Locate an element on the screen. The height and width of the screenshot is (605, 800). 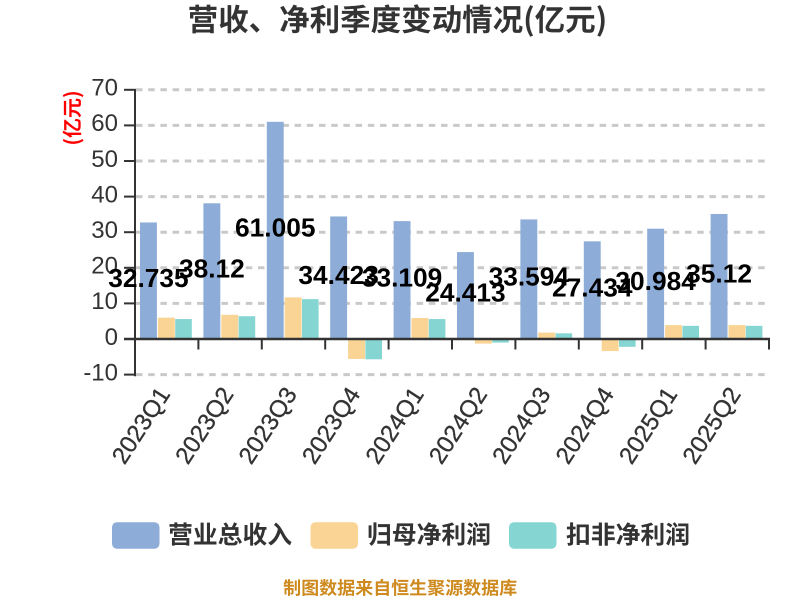
svg-text: 32.735 is located at coordinates (148, 278).